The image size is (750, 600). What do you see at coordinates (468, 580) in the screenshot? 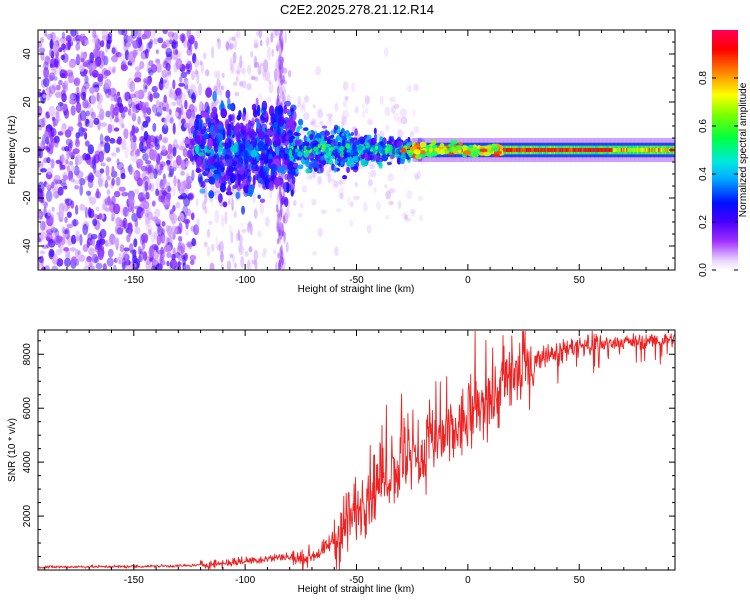
I see `snr-xtick-label: 0` at bounding box center [468, 580].